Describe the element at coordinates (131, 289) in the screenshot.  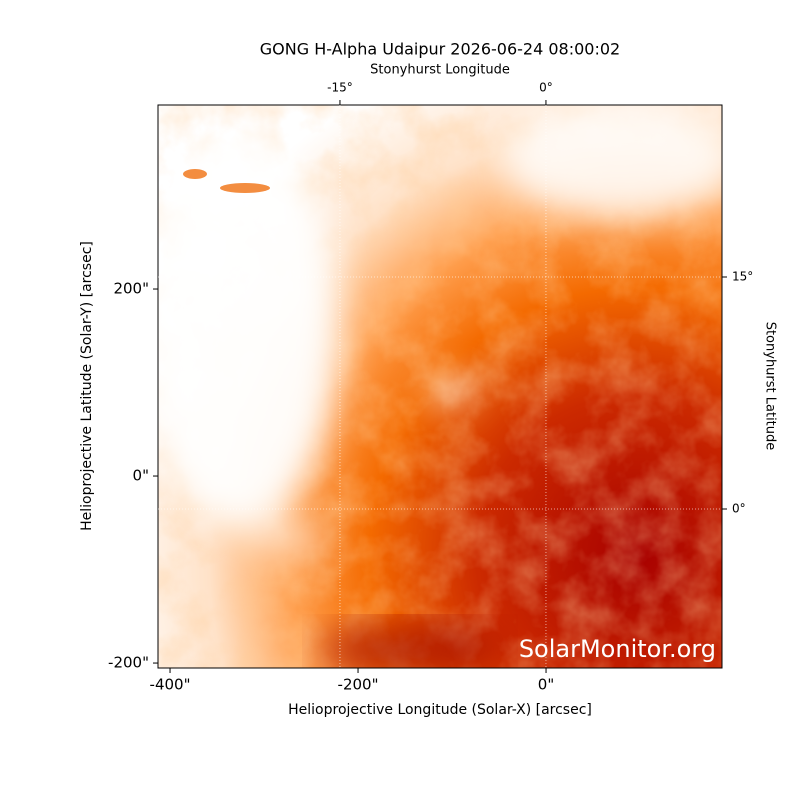
I see `y-tick-label: 200"` at that location.